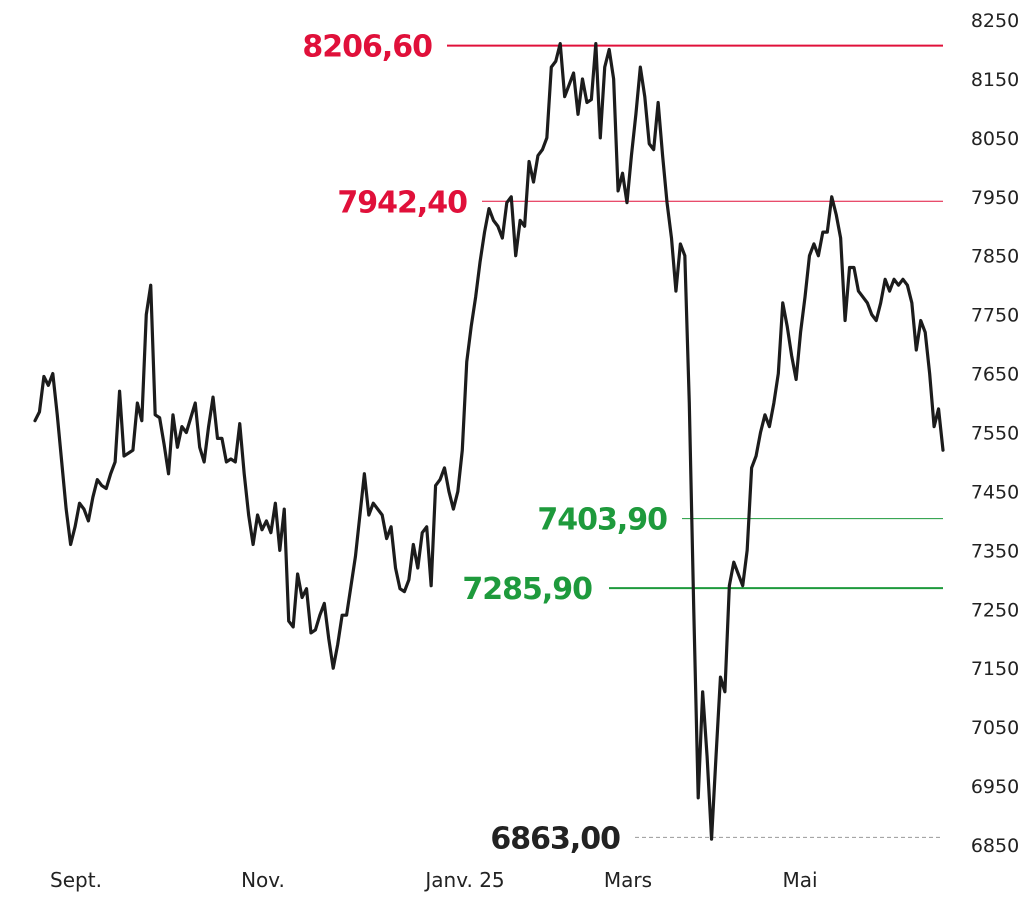 Image resolution: width=1030 pixels, height=910 pixels. What do you see at coordinates (995, 80) in the screenshot?
I see `y-tick-label: 8150` at bounding box center [995, 80].